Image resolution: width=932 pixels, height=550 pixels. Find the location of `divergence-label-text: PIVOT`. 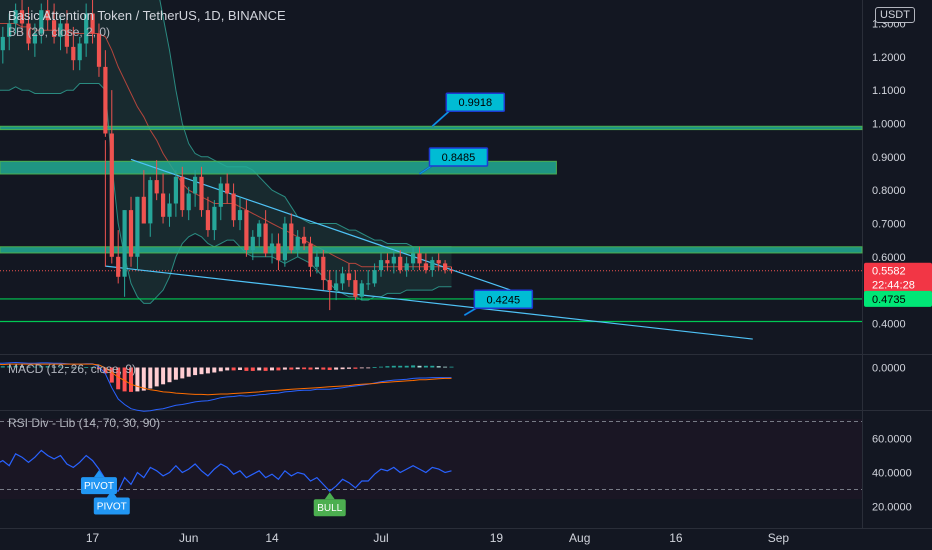

divergence-label-text: PIVOT is located at coordinates (99, 486).